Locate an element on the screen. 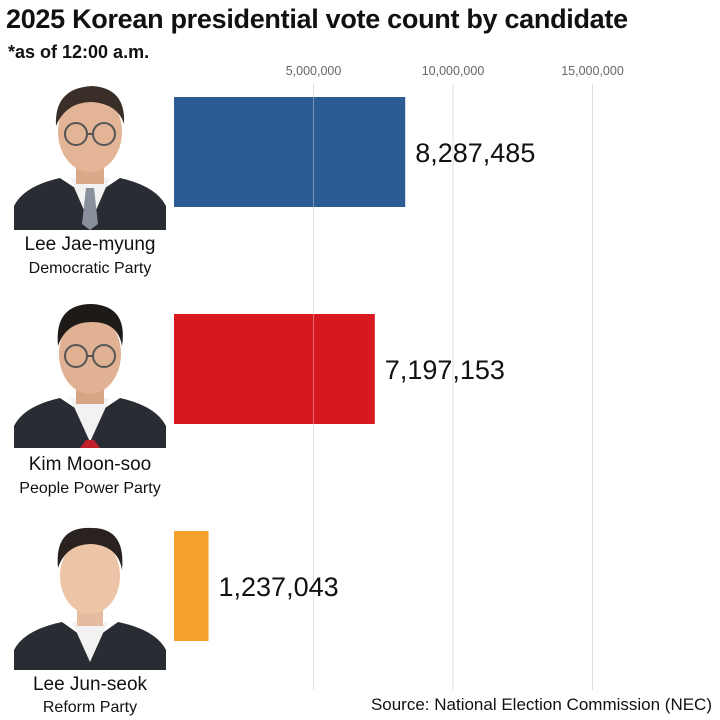 The height and width of the screenshot is (720, 720). x-tick-label: 5,000,000 is located at coordinates (314, 71).